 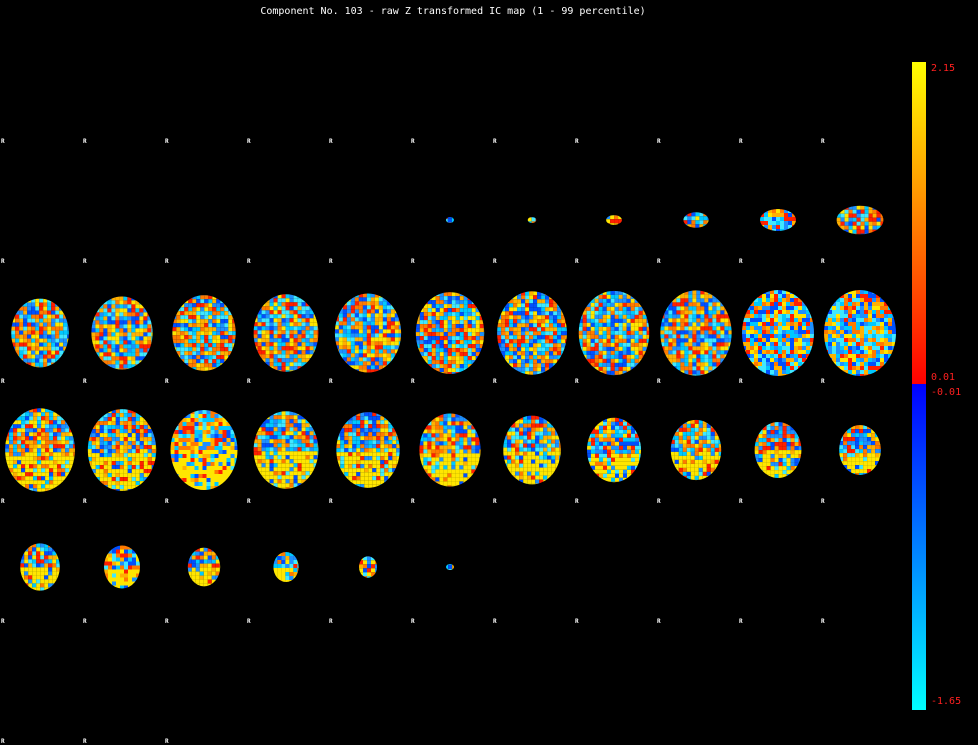 What do you see at coordinates (919, 547) in the screenshot?
I see `colorbar-negative` at bounding box center [919, 547].